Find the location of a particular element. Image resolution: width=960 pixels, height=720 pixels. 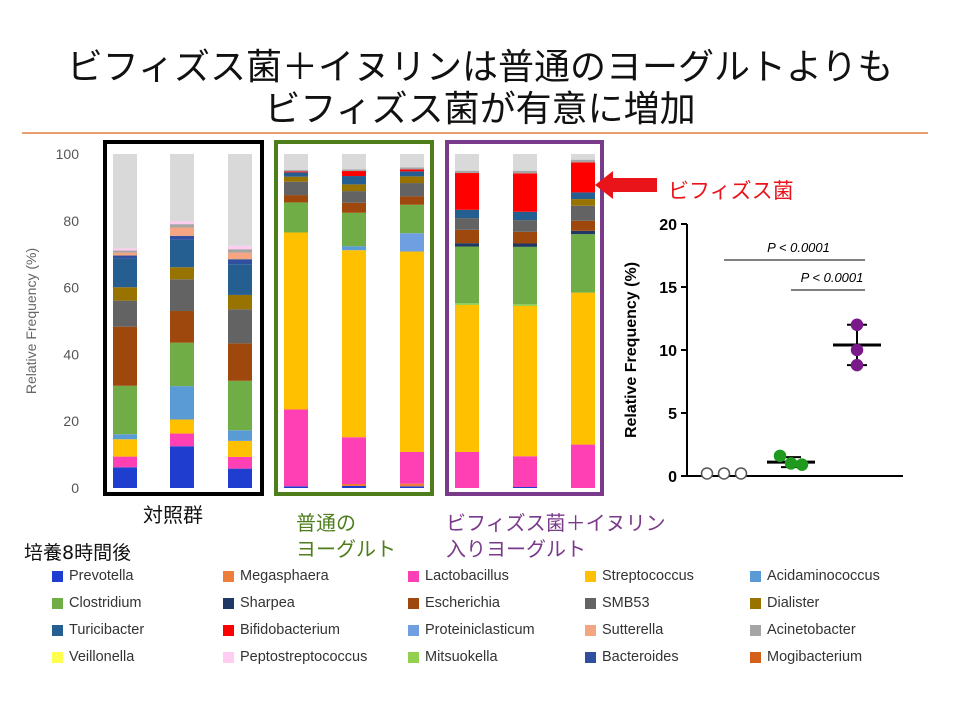

slide-title-line2: ビフィズス菌が有意に増加 is located at coordinates (480, 109).